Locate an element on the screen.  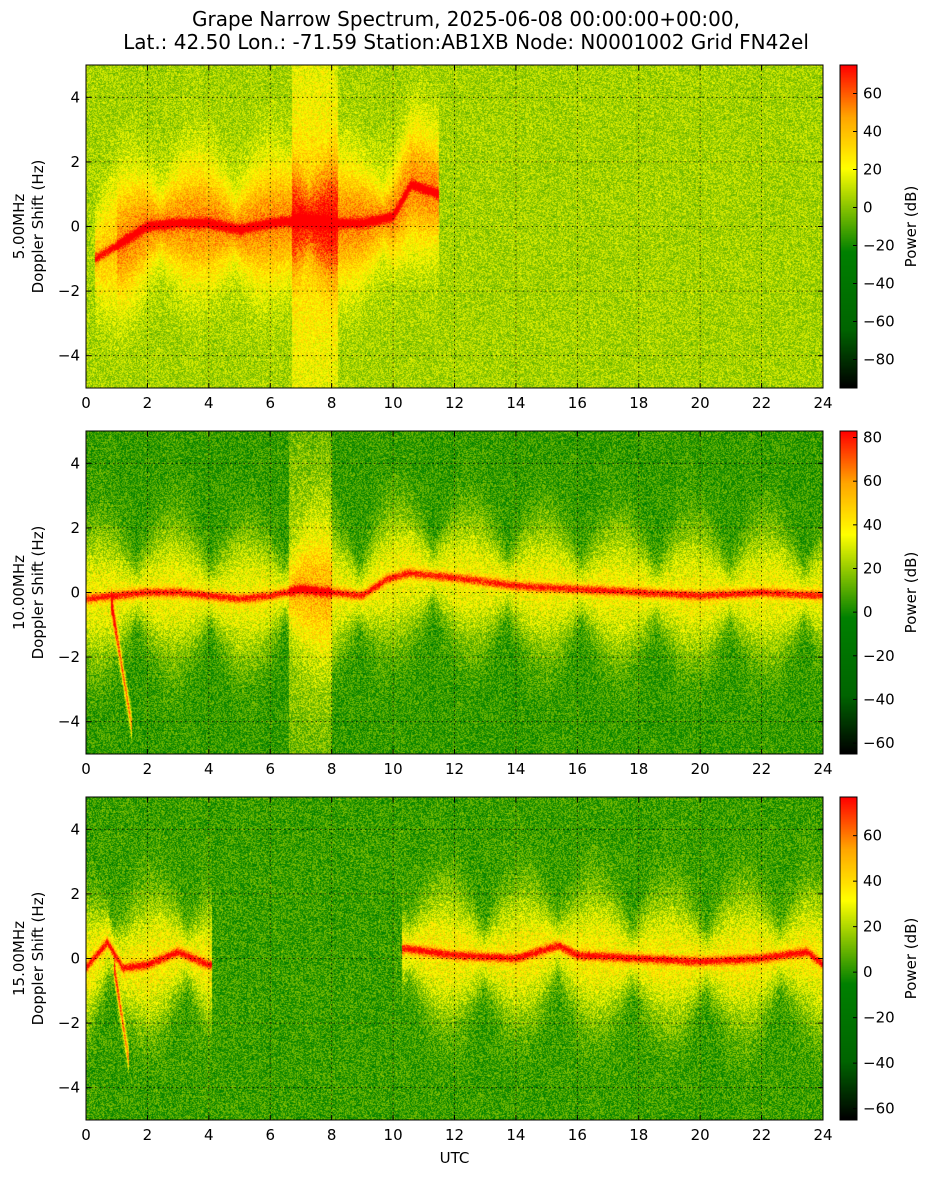
y-axis-label: 5.00MHzDoppler Shift (Hz) is located at coordinates (28, 227).